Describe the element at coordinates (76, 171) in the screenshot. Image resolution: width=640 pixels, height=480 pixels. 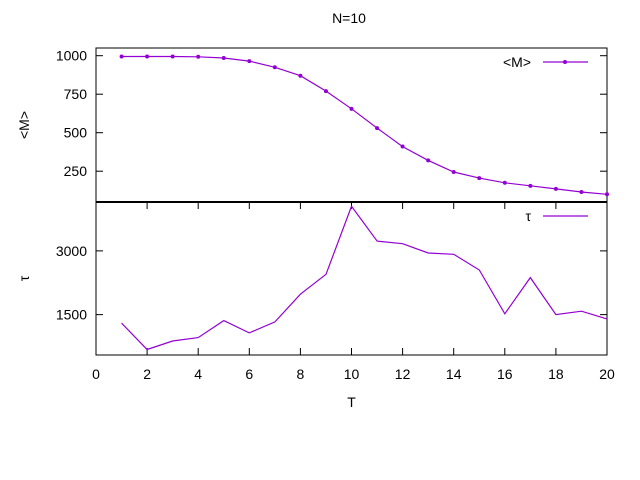
I see `y-tick-label: 250` at that location.